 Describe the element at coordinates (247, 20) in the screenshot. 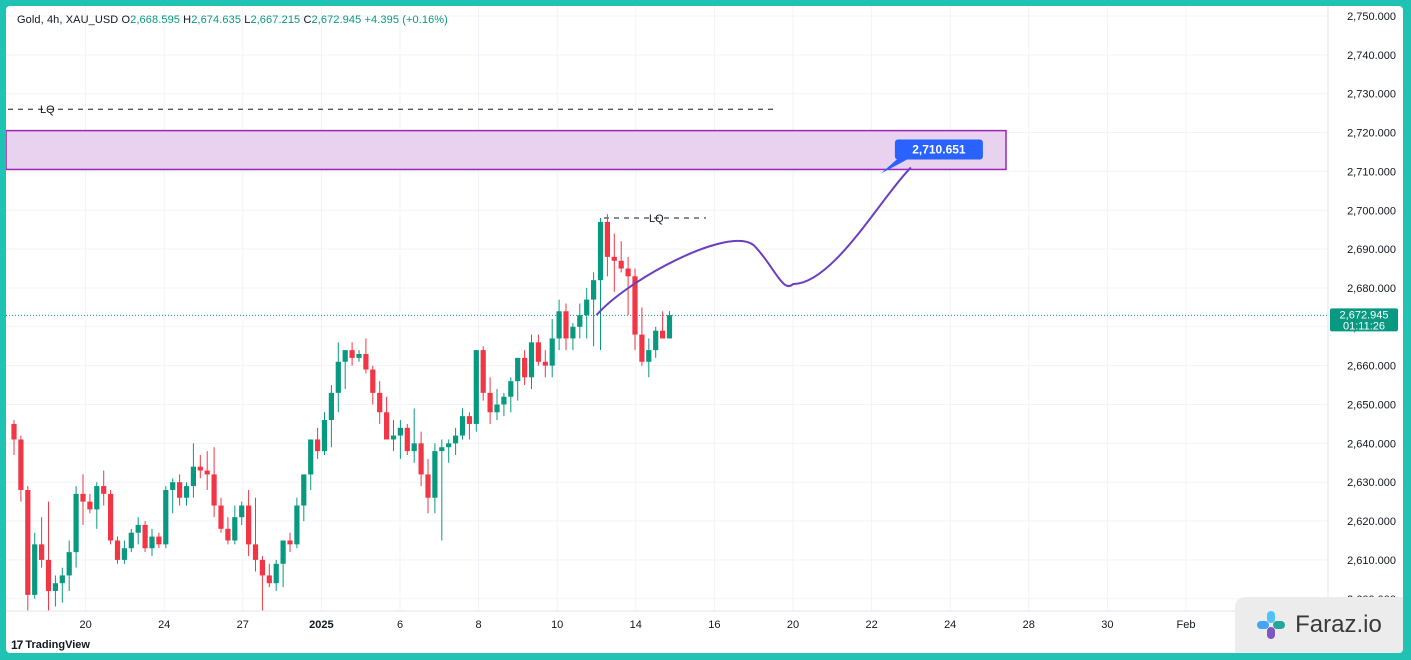

I see `low-key: L` at that location.